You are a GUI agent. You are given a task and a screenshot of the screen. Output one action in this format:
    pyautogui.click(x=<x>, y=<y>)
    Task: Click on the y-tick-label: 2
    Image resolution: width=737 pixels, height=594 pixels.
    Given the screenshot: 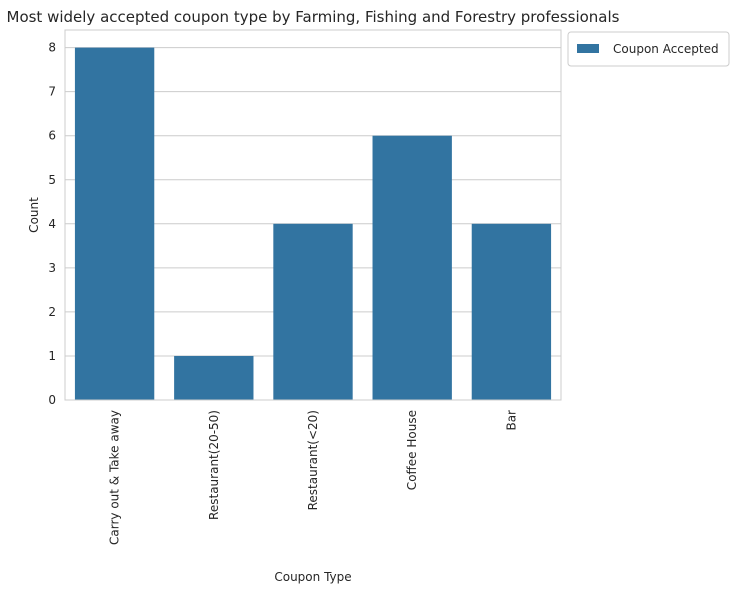 What is the action you would take?
    pyautogui.click(x=52, y=312)
    